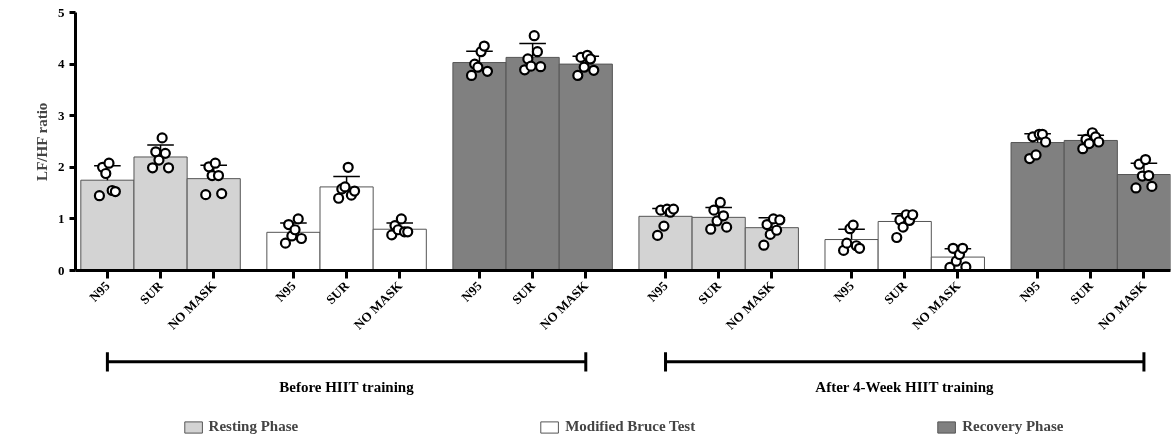  I want to click on y-tick-label: 2, so click(61, 167).